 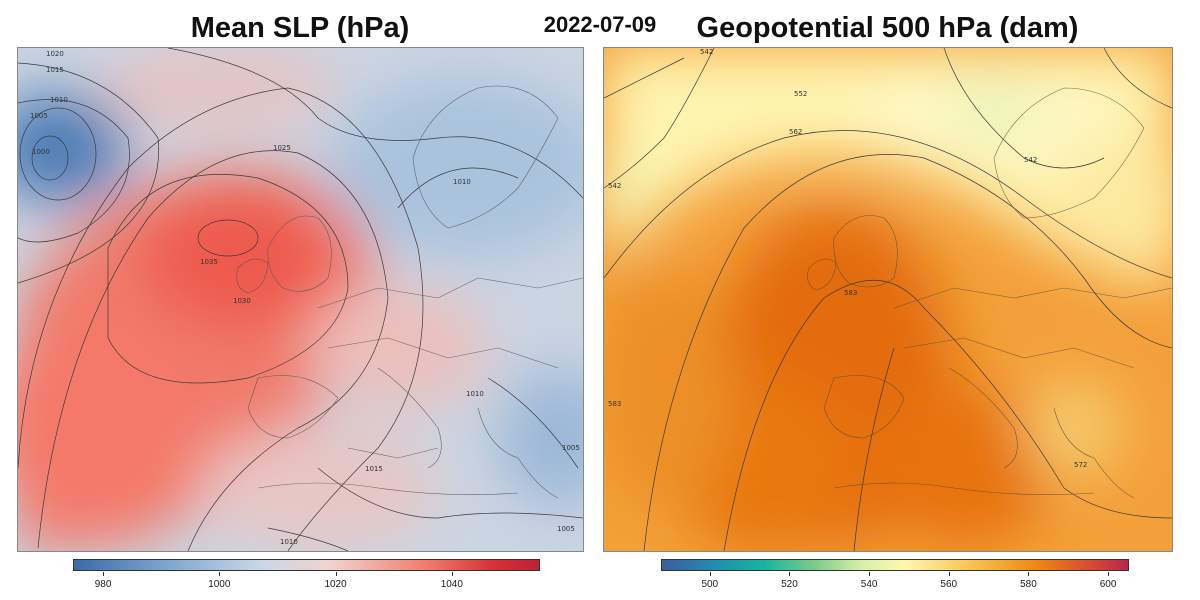 What do you see at coordinates (306, 565) in the screenshot?
I see `slp-colorbar` at bounding box center [306, 565].